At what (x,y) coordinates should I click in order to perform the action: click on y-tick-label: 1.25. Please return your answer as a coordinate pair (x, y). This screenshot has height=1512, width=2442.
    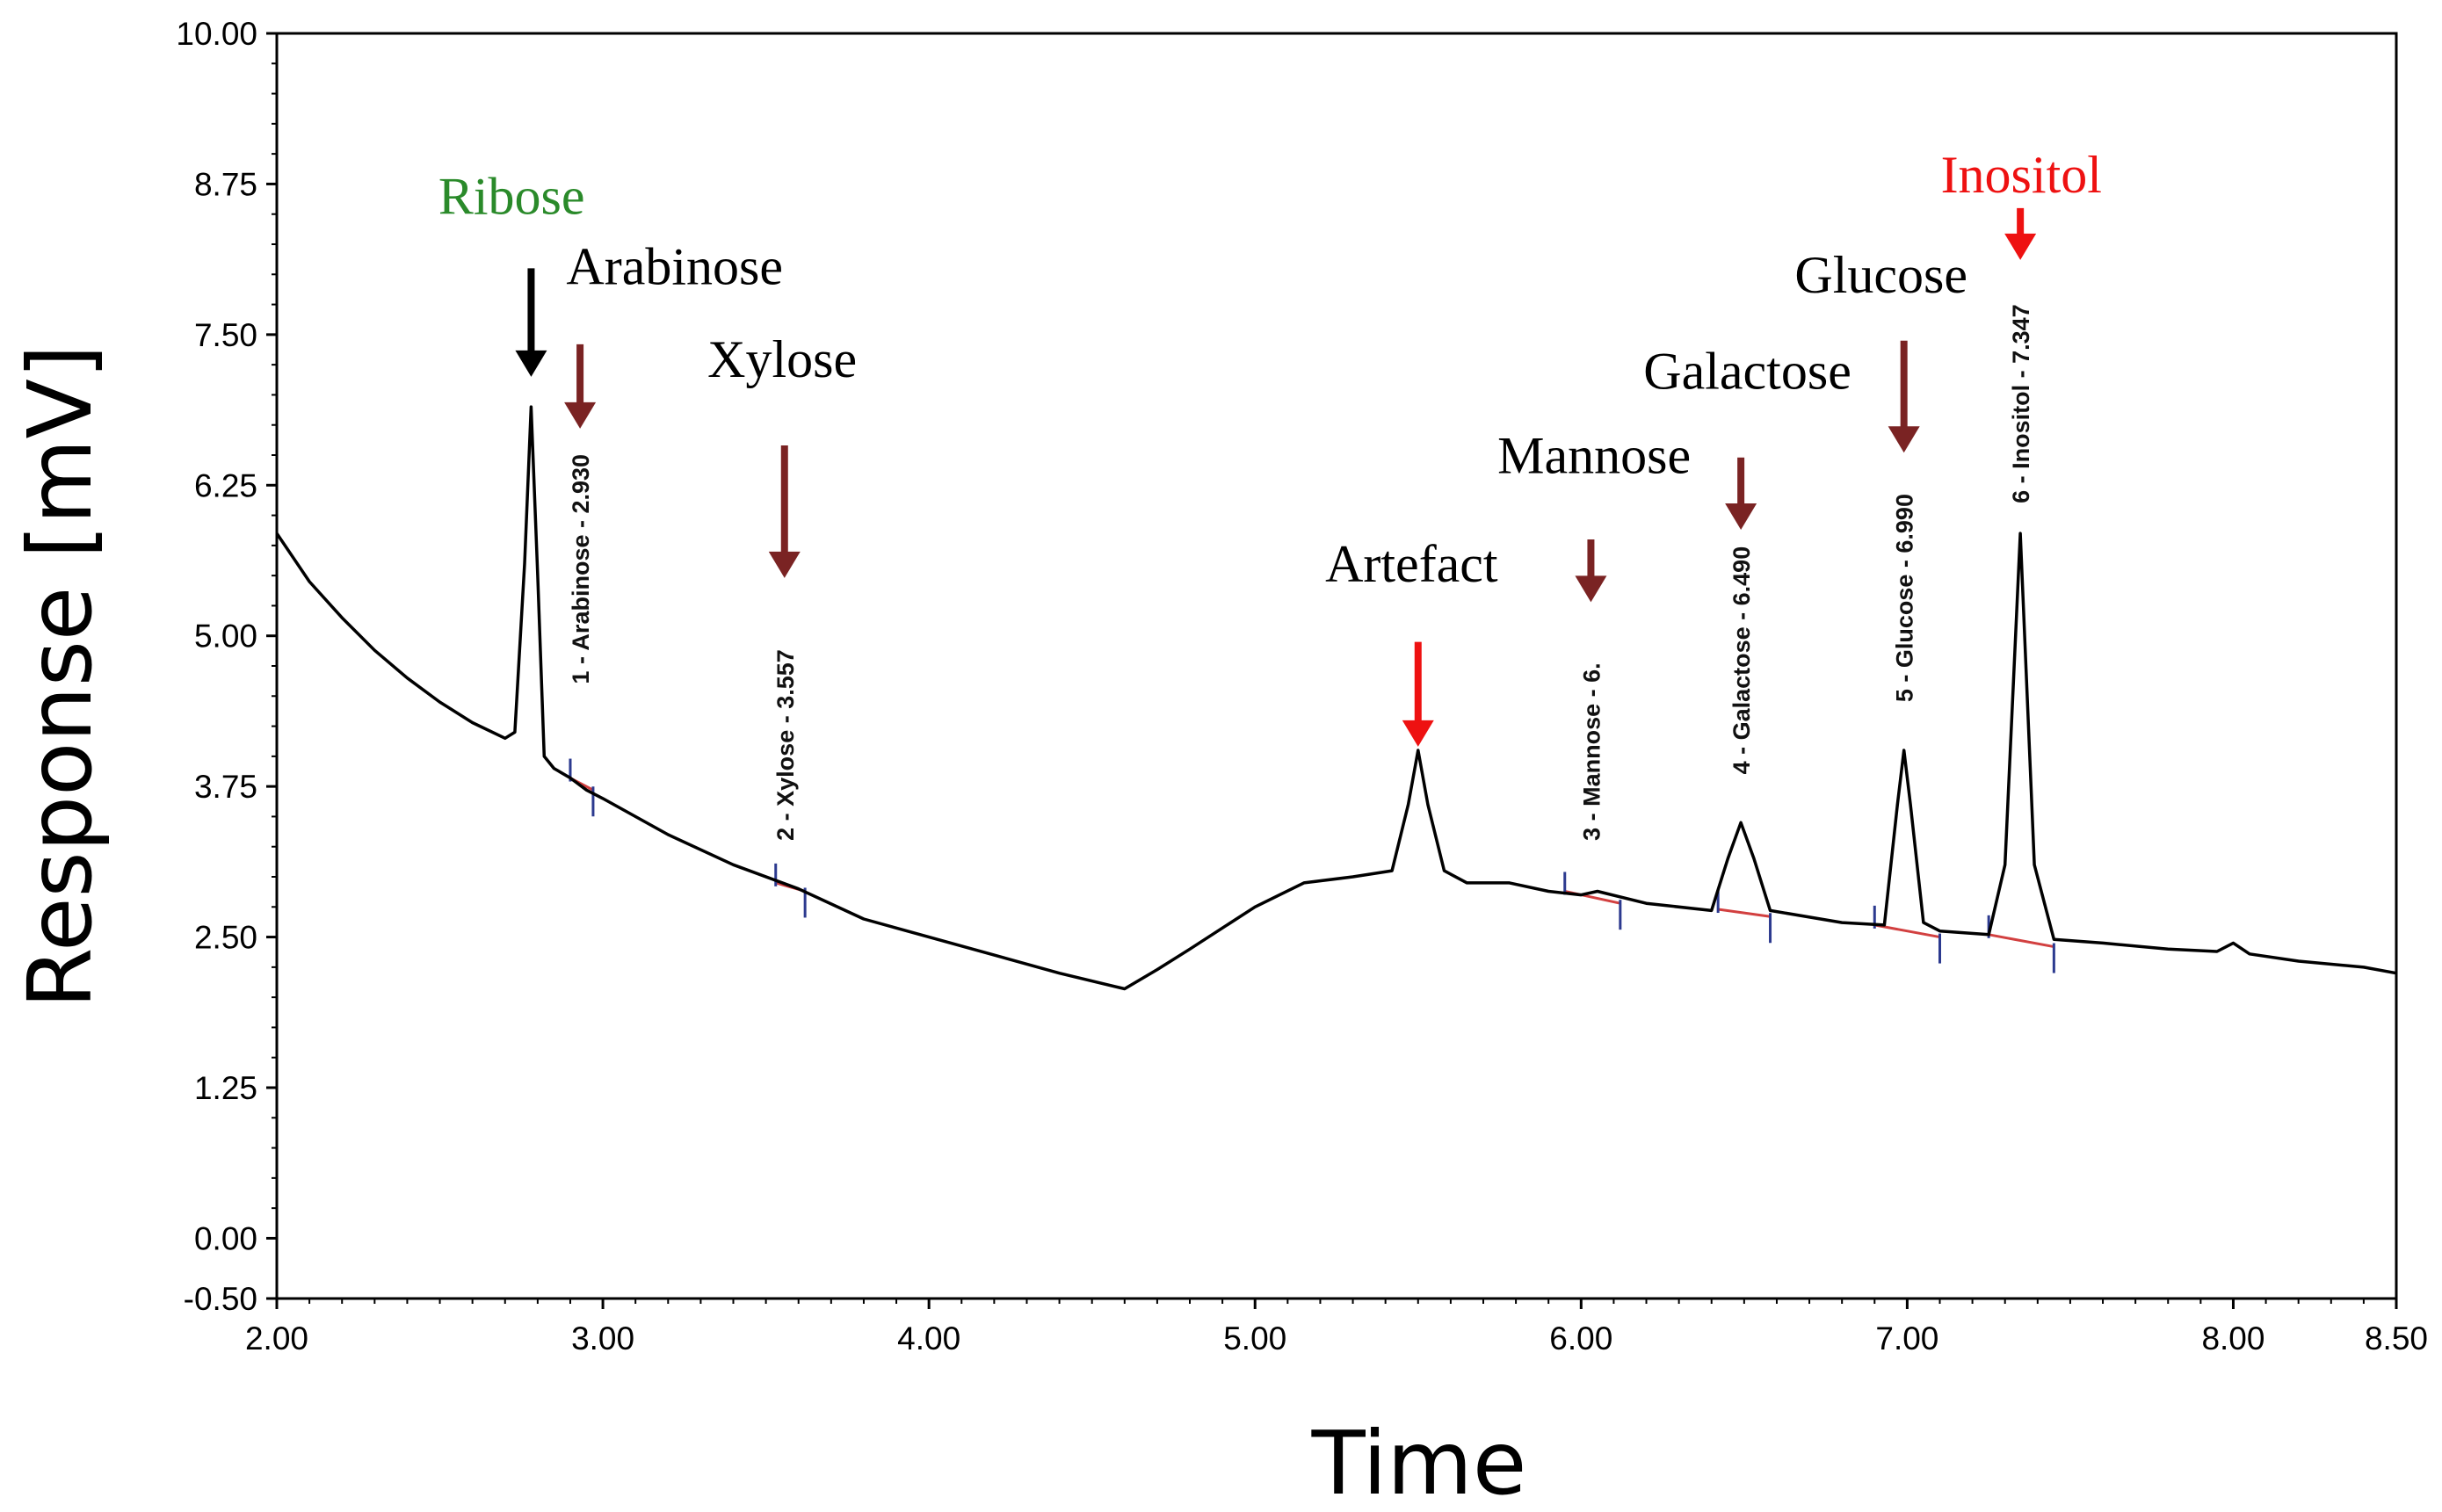
    Looking at the image, I should click on (226, 1088).